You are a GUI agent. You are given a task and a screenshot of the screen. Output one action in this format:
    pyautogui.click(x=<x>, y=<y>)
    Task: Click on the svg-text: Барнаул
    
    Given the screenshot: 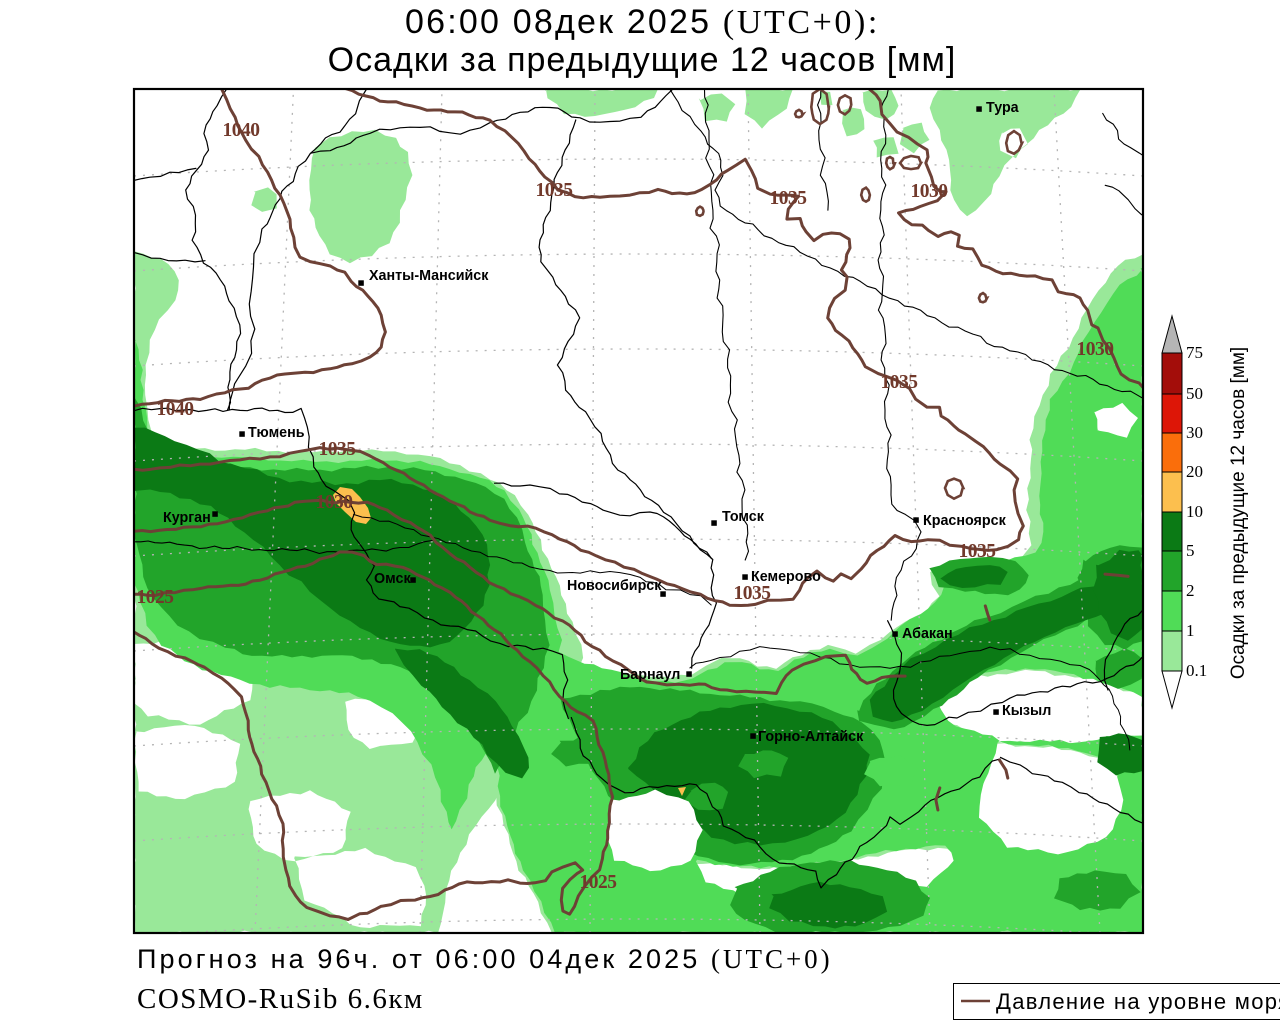 What is the action you would take?
    pyautogui.click(x=650, y=675)
    